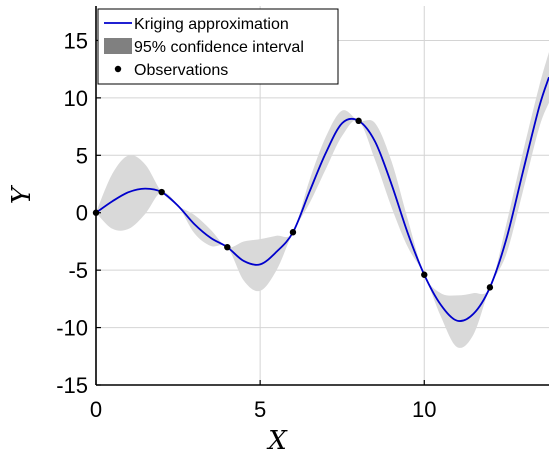 This screenshot has height=457, width=549. Describe the element at coordinates (277, 441) in the screenshot. I see `x-axis-label: X` at that location.